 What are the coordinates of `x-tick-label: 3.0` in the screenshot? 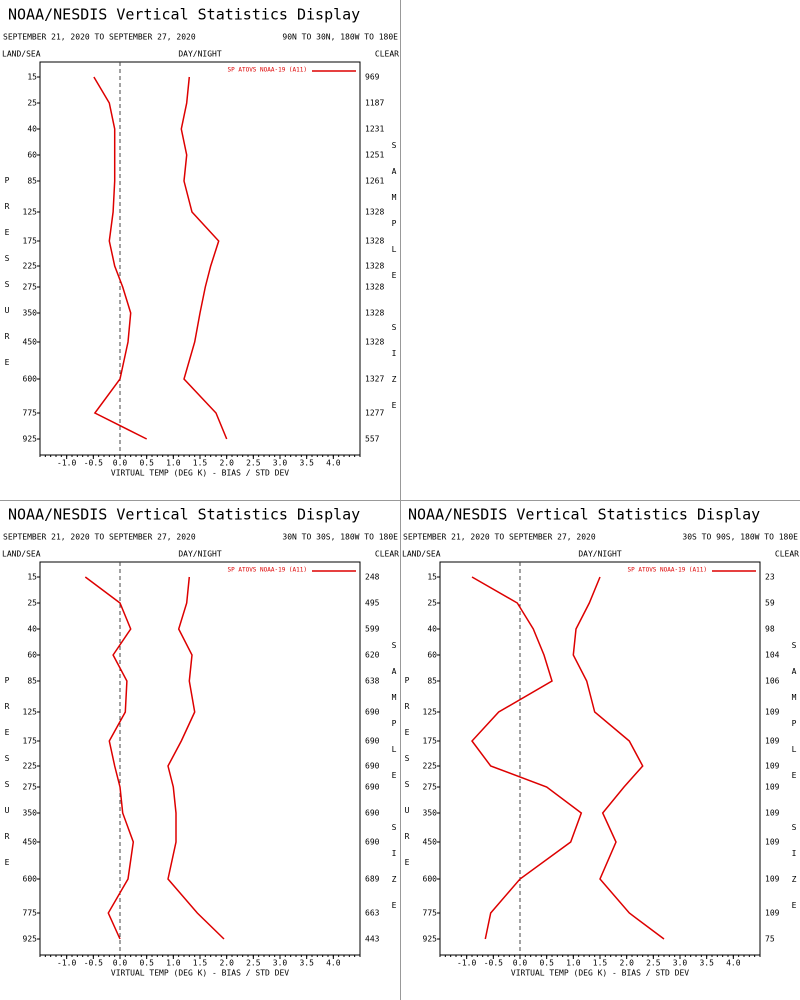 It's located at (280, 963).